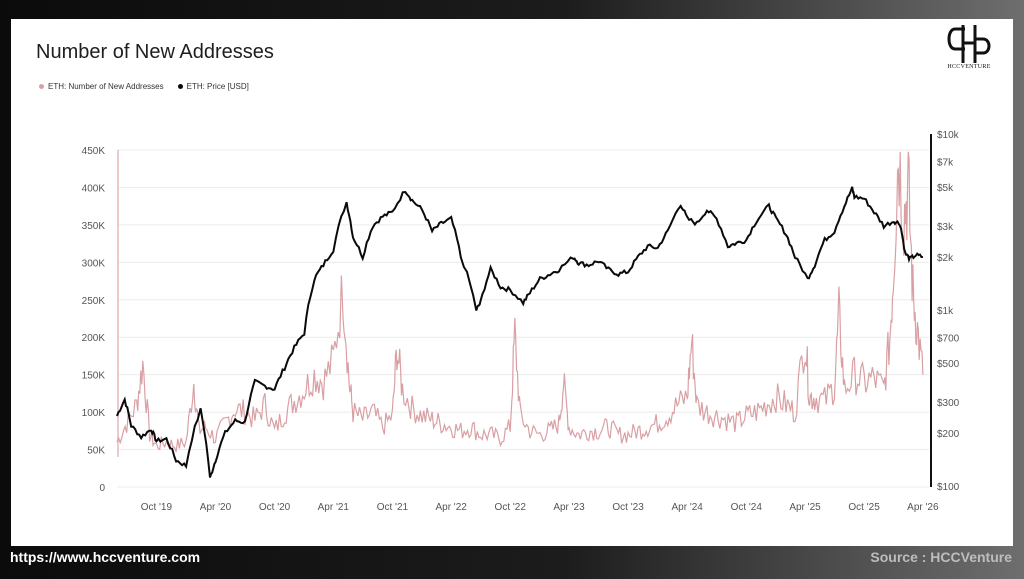 The height and width of the screenshot is (579, 1024). I want to click on y-right-tick-label: $100, so click(948, 487).